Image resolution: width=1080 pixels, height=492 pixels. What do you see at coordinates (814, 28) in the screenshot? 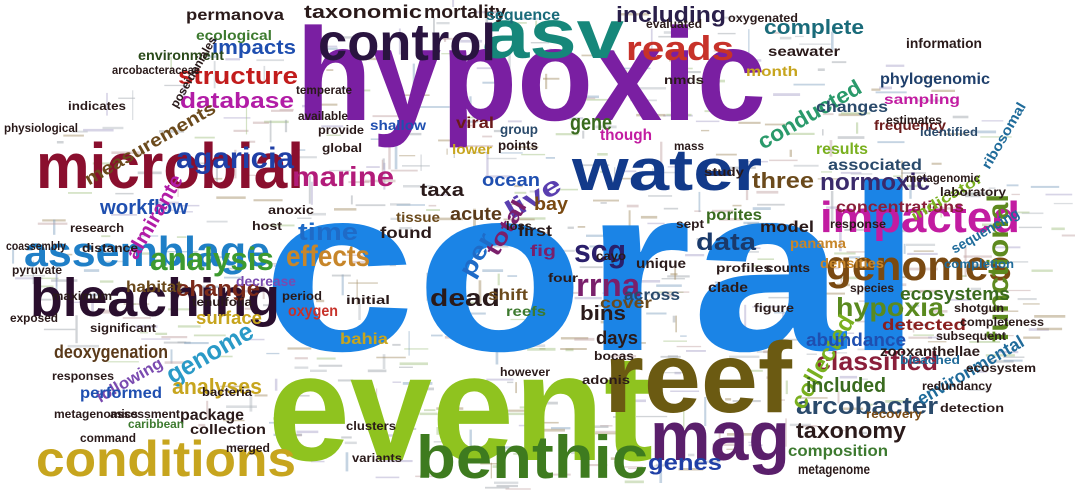
I see `cloud-word: complete` at bounding box center [814, 28].